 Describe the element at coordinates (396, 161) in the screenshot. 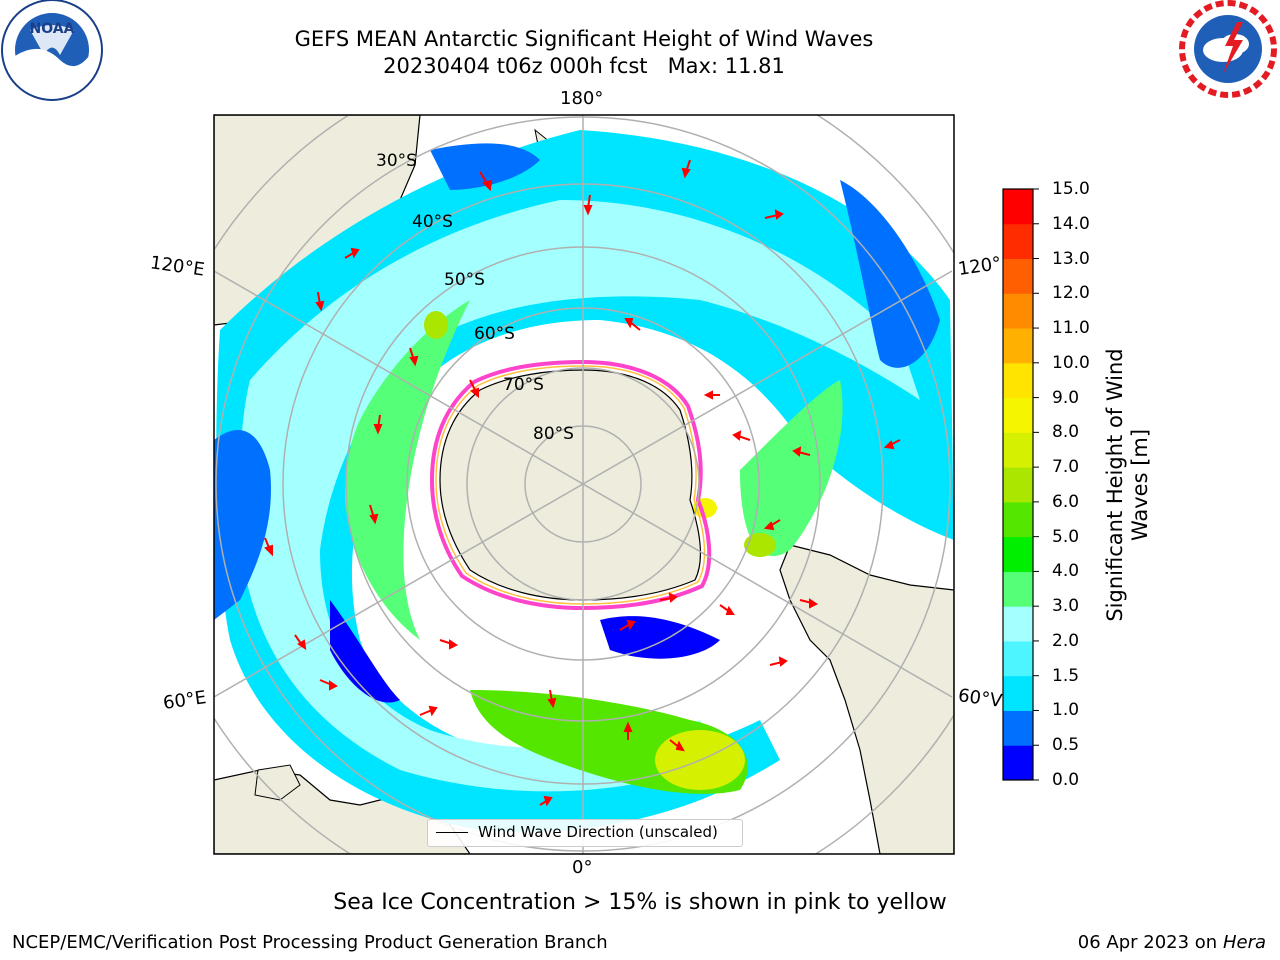

I see `lat-label-30s: 30°S` at that location.